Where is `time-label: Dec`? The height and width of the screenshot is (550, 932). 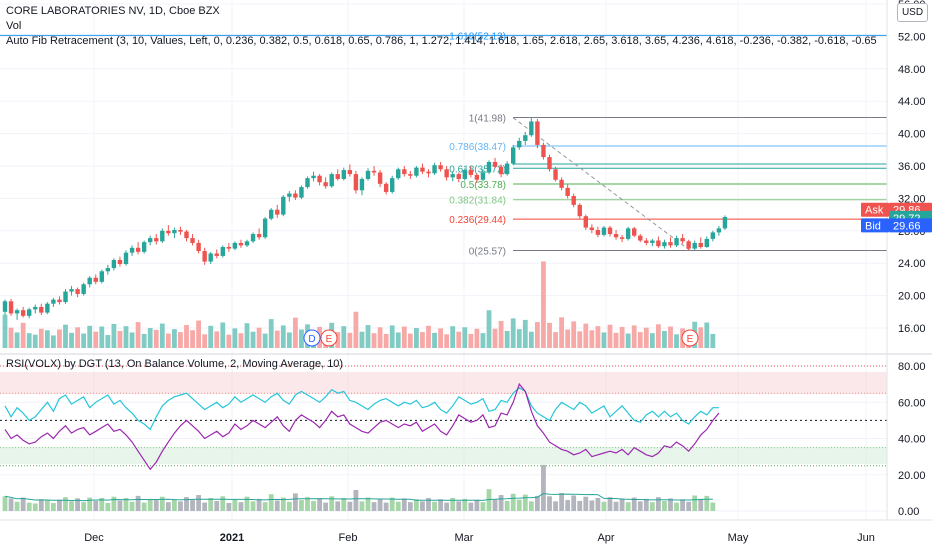
time-label: Dec is located at coordinates (94, 538).